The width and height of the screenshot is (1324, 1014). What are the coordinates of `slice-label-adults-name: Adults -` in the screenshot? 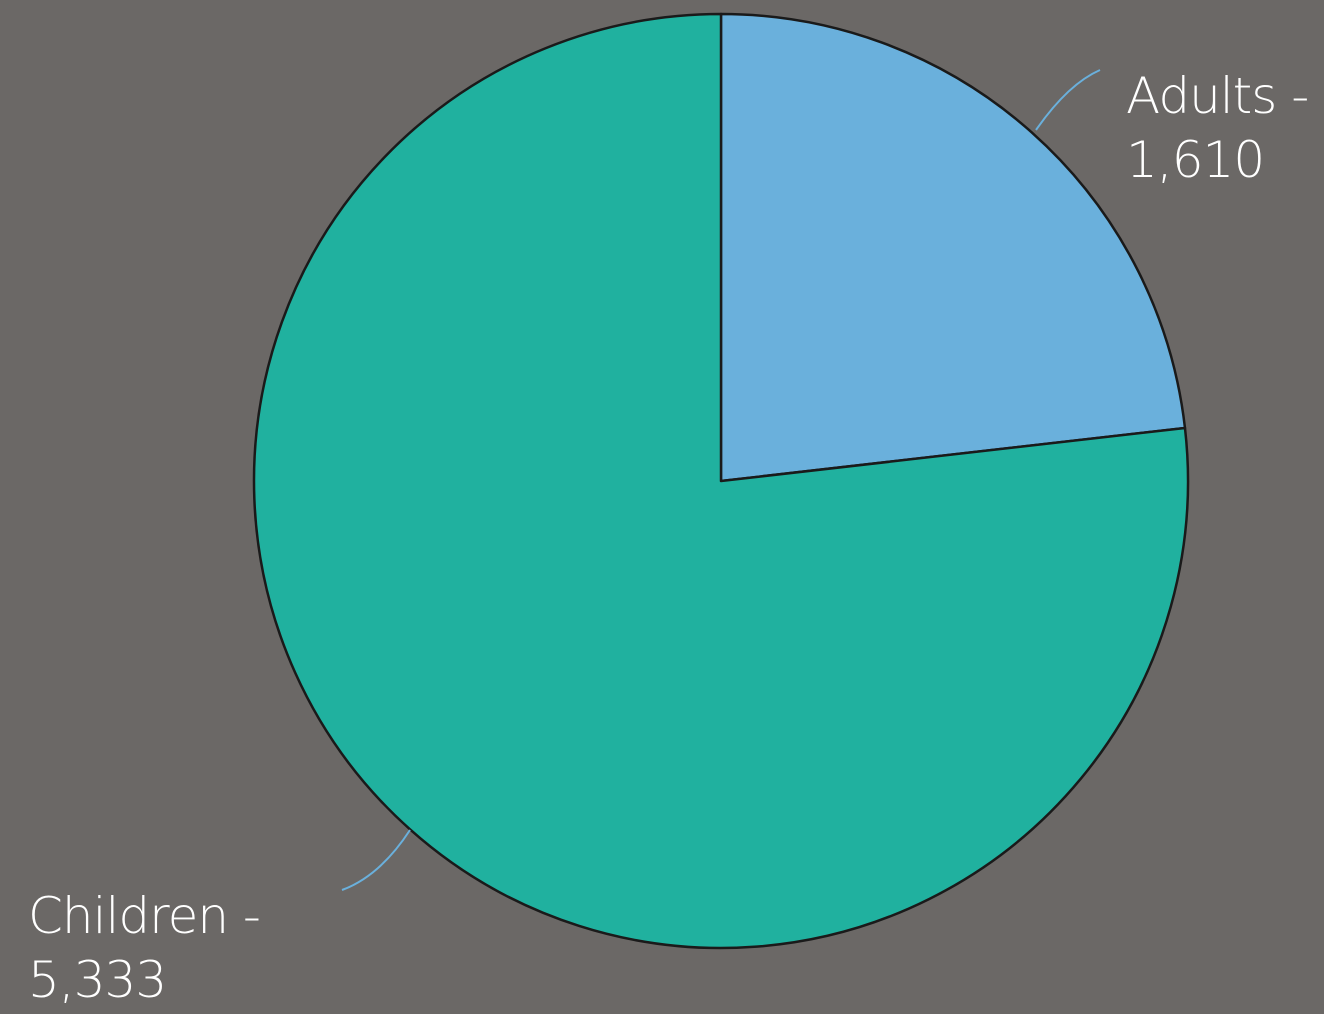 It's located at (1217, 96).